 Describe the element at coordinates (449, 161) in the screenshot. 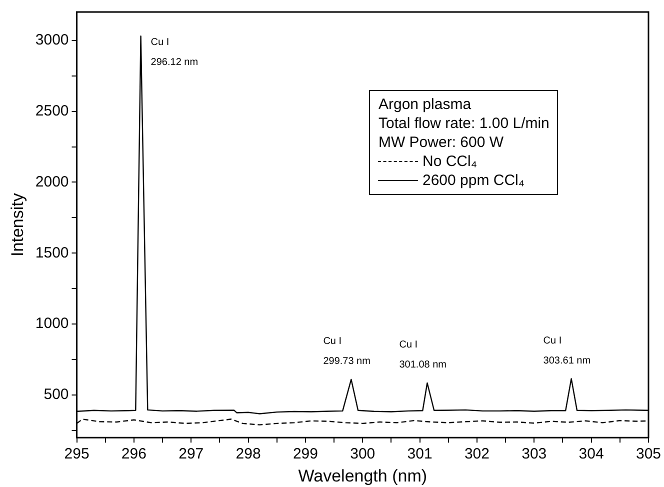

I see `legend-label: No CCl₄` at that location.